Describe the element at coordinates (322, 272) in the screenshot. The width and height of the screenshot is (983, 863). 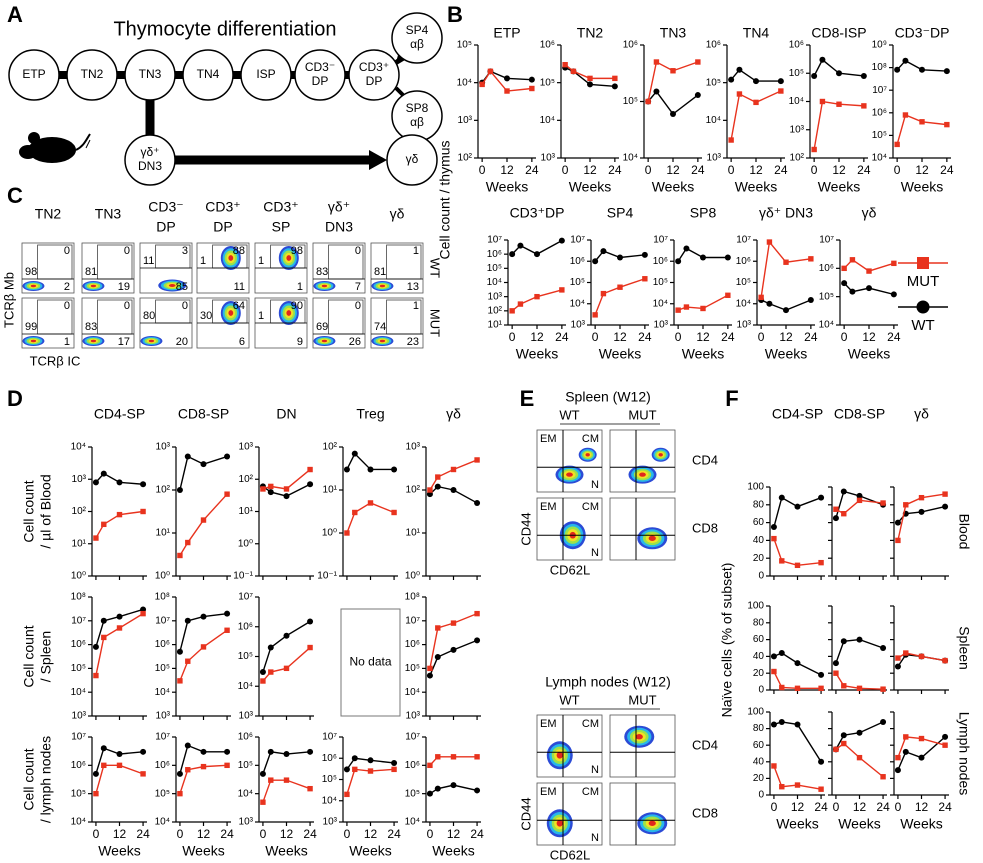
I see `quadrant-value: 83` at that location.